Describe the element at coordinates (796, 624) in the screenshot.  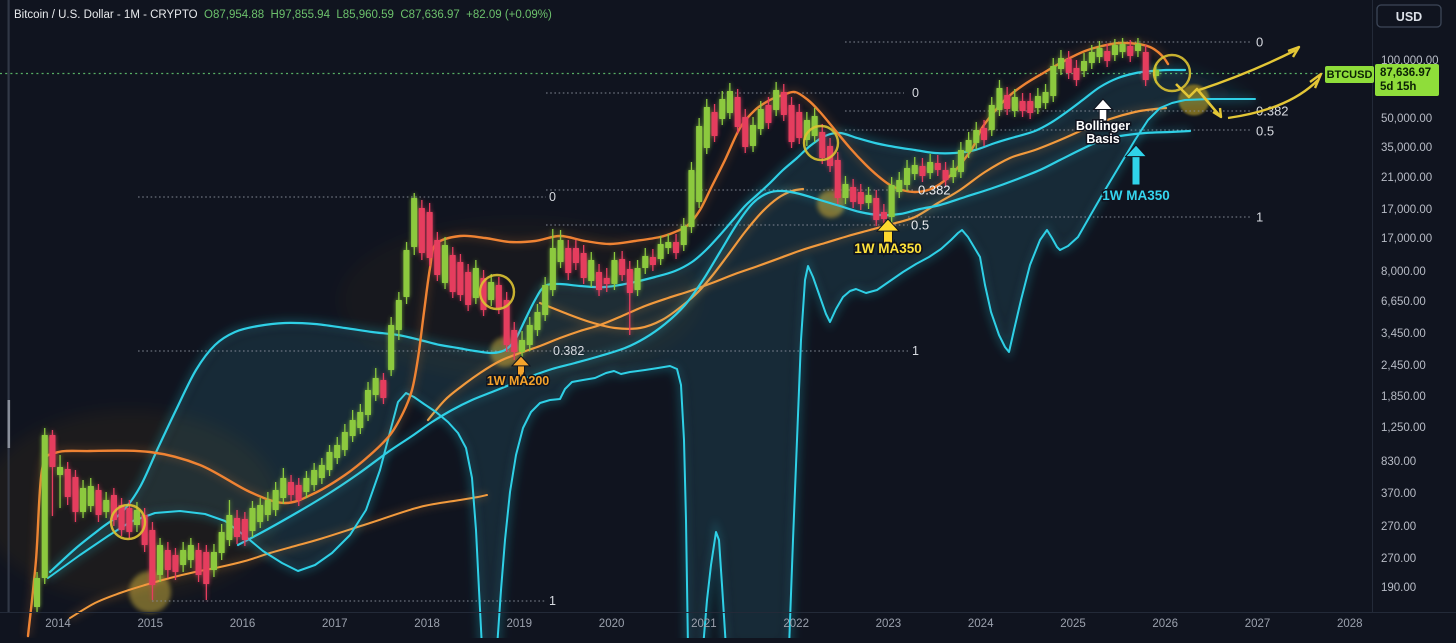
I see `svg-text: 2022` at that location.